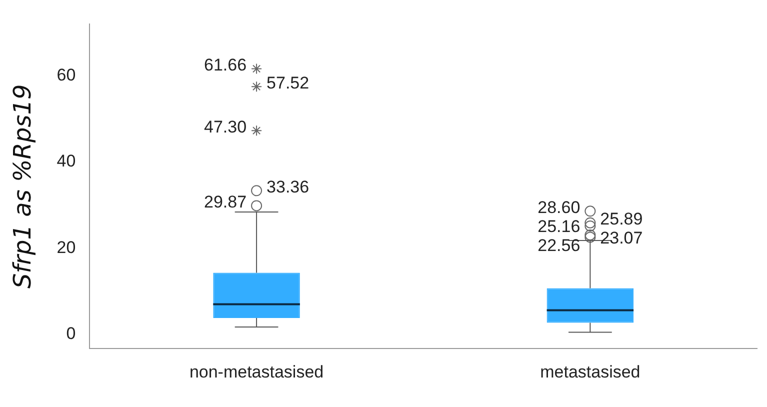 This screenshot has height=407, width=767. I want to click on data-label: 25.16, so click(559, 226).